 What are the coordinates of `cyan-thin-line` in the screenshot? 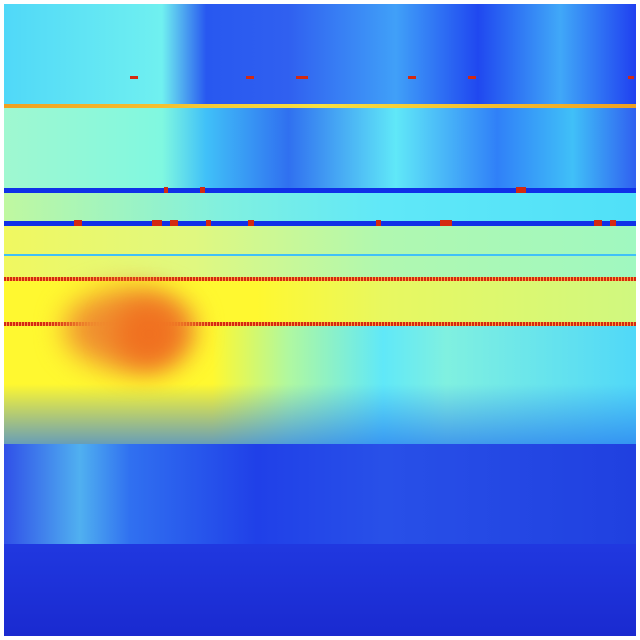 It's located at (320, 255).